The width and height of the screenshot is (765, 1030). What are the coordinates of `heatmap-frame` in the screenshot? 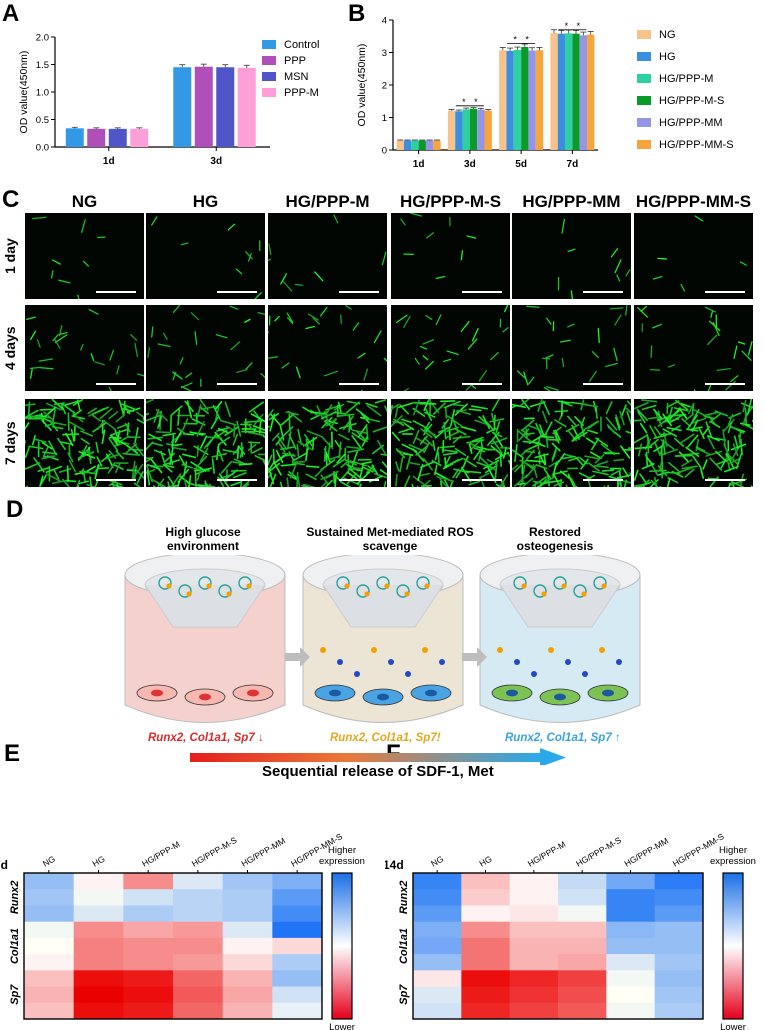 It's located at (173, 946).